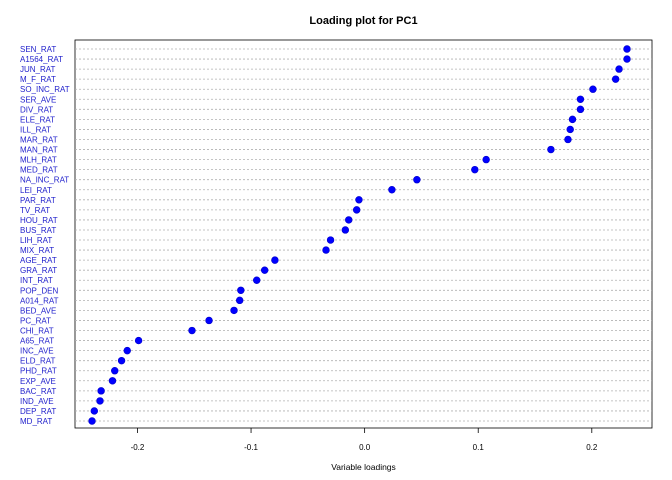 The width and height of the screenshot is (672, 480). What do you see at coordinates (38, 361) in the screenshot?
I see `variable-label: ELD_RAT` at bounding box center [38, 361].